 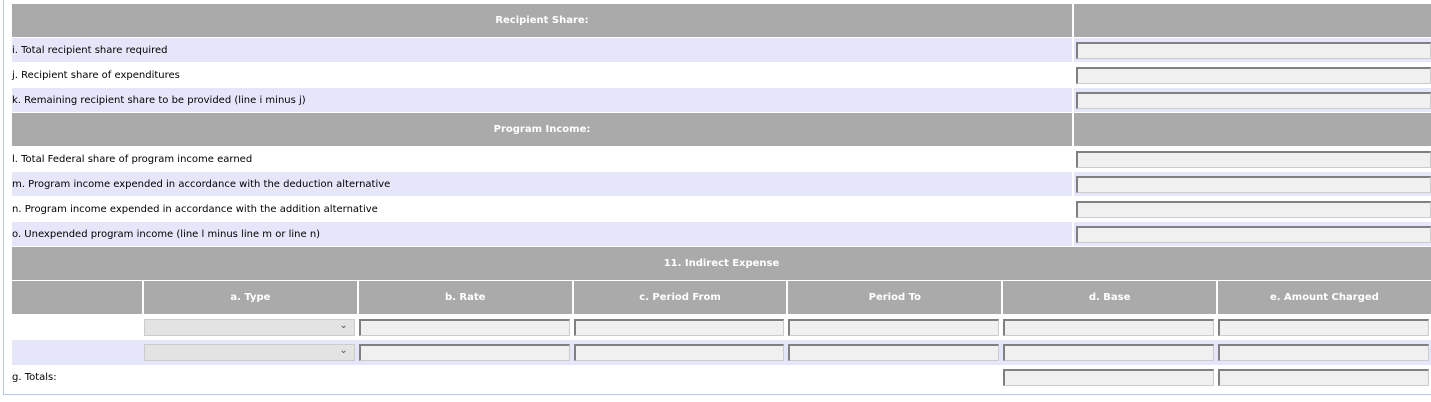 I want to click on column-header-base: d. Base, so click(x=1108, y=297).